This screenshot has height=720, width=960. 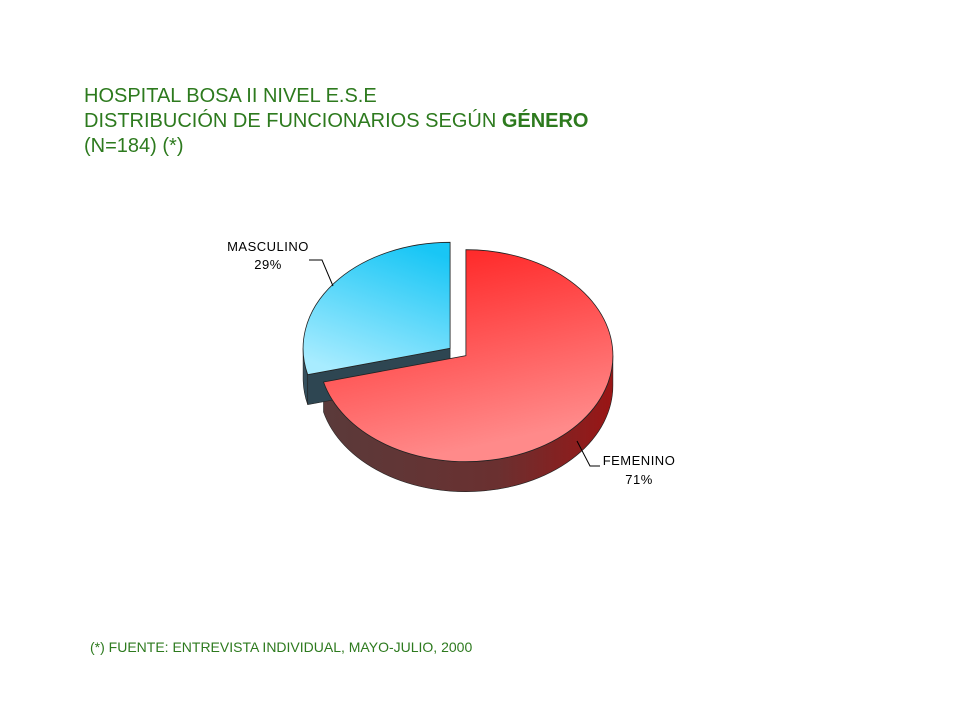 I want to click on title-line-1: HOSPITAL BOSA II NIVEL E.S.E, so click(x=230, y=96).